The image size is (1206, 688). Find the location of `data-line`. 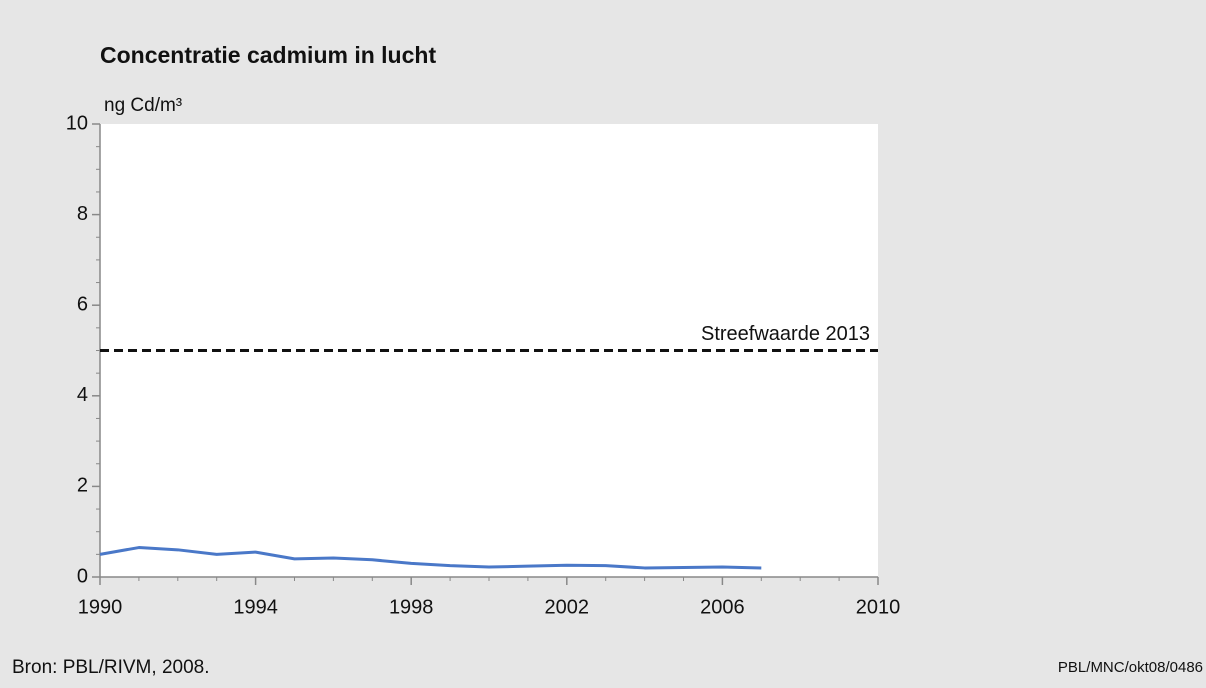

data-line is located at coordinates (430, 558).